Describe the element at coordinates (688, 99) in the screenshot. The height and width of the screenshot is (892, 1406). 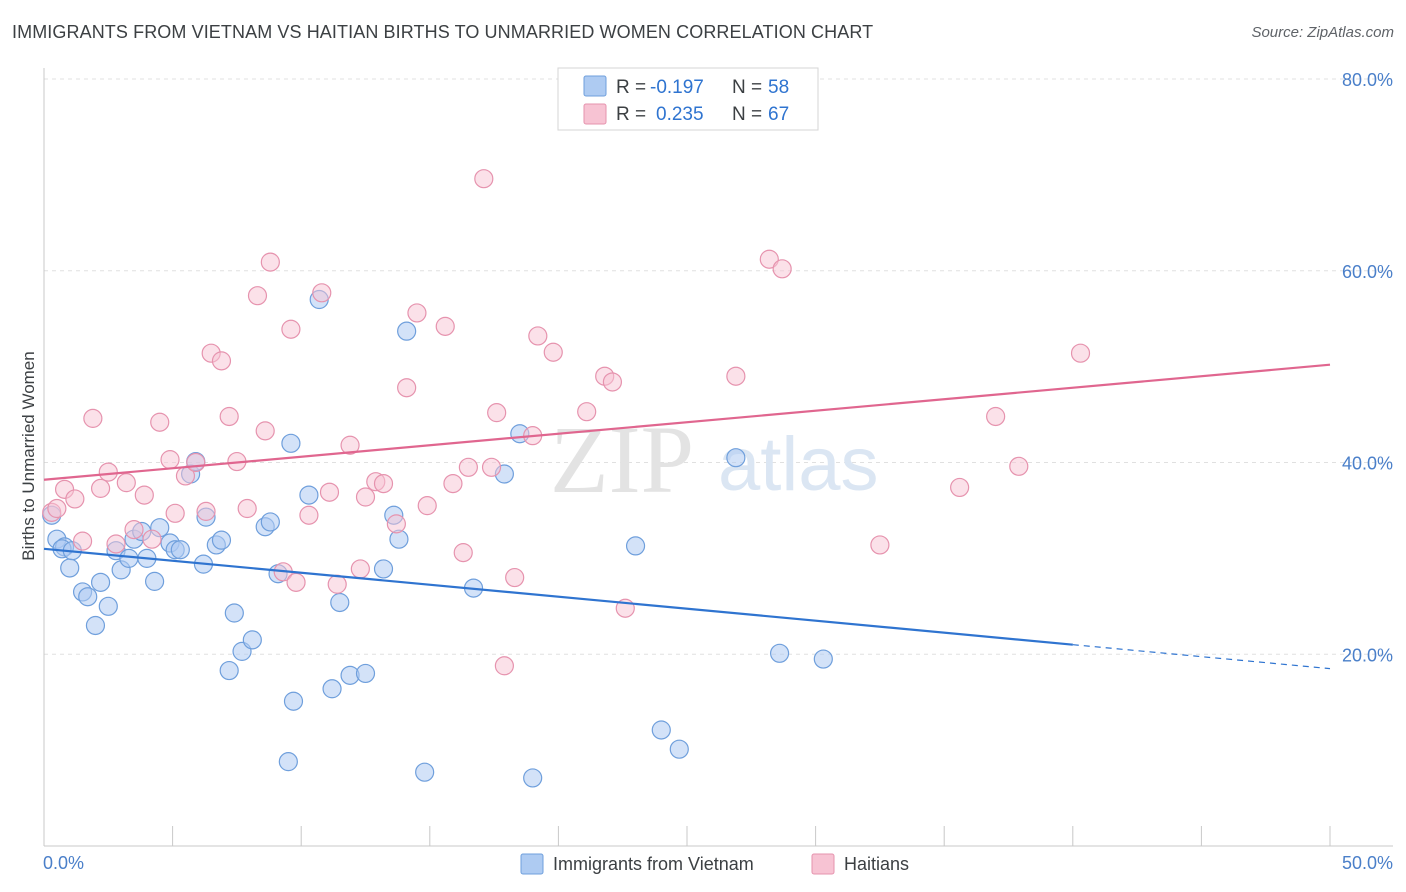
I see `legend-box: R = -0.197 N = 58 R = 0.235 N = 67` at that location.